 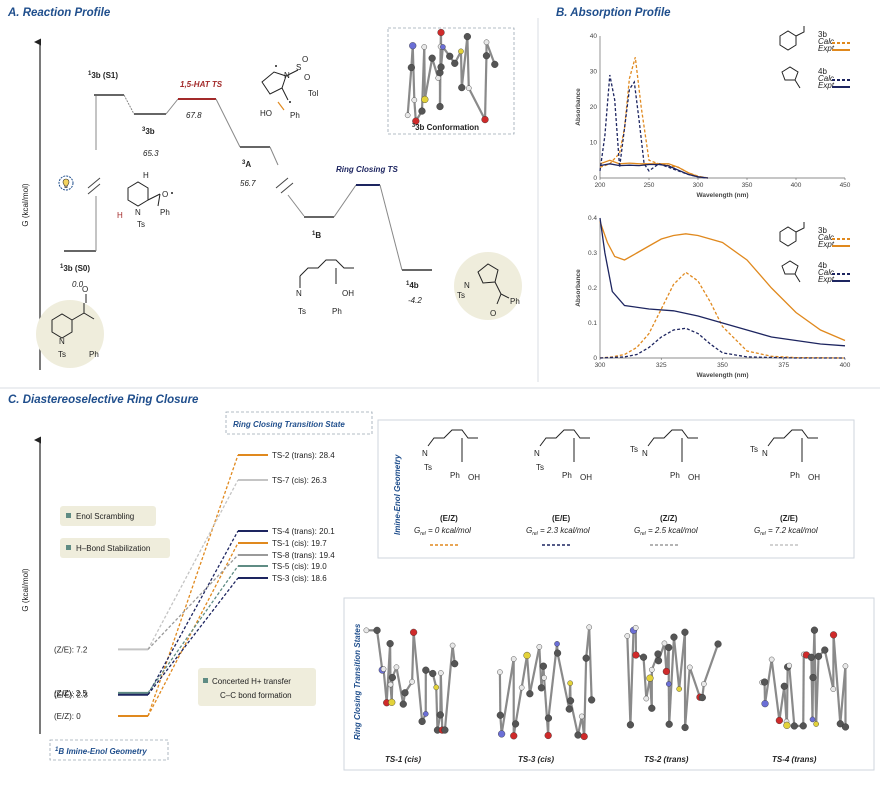 What do you see at coordinates (613, 13) in the screenshot?
I see `panel-b-title: B. Absorption Profile` at bounding box center [613, 13].